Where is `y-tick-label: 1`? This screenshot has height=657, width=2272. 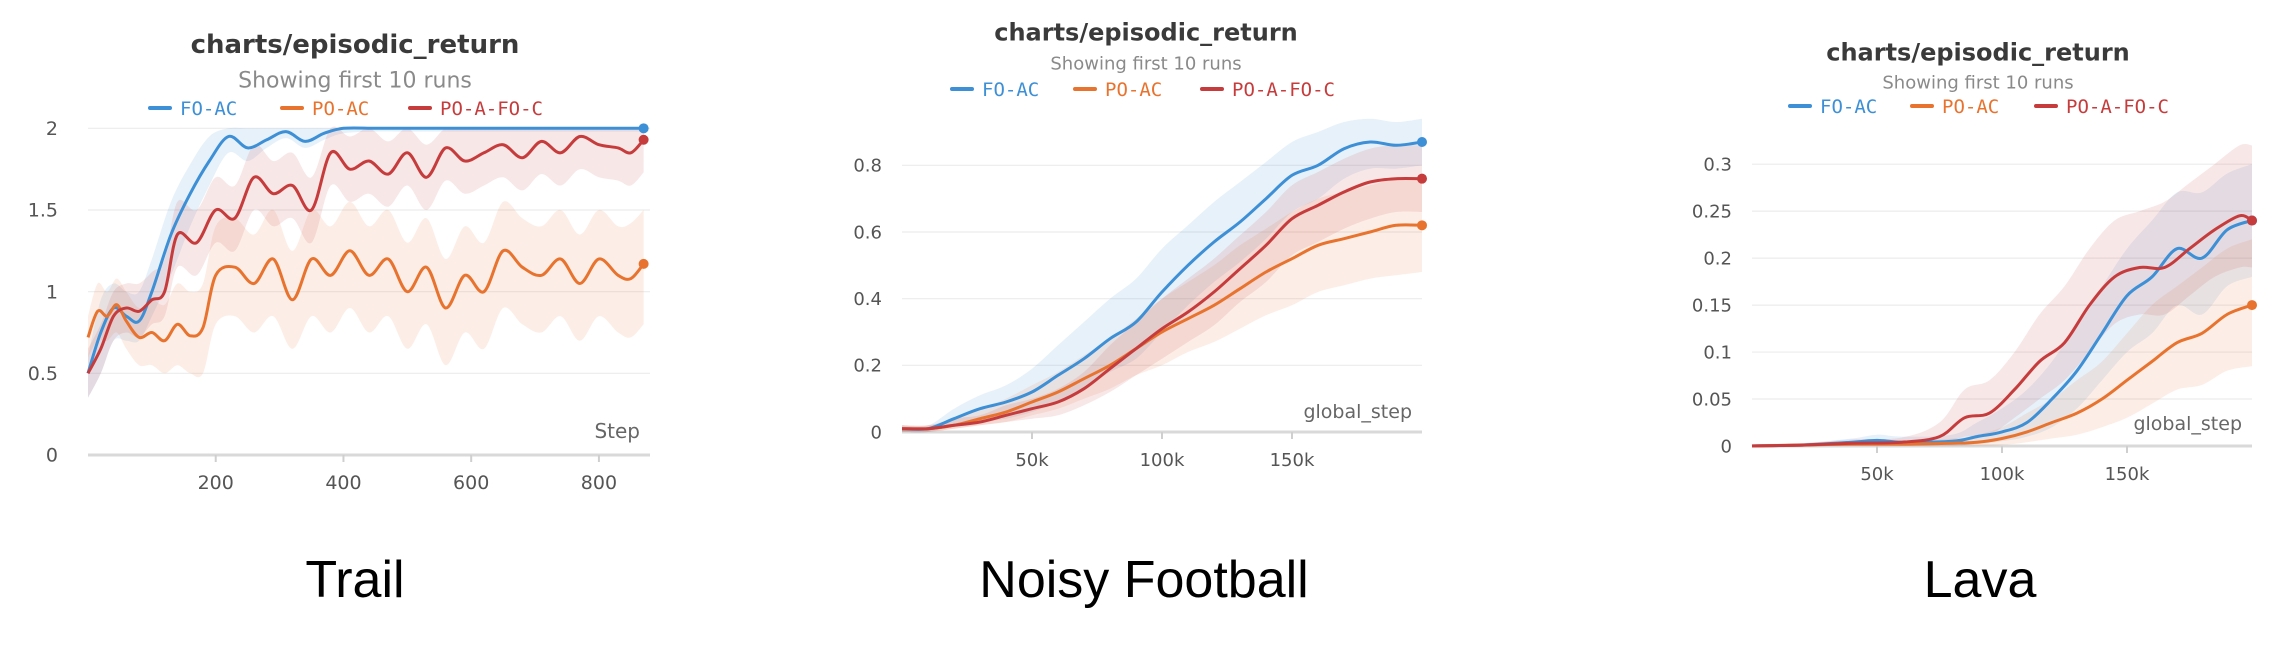
y-tick-label: 1 is located at coordinates (52, 292).